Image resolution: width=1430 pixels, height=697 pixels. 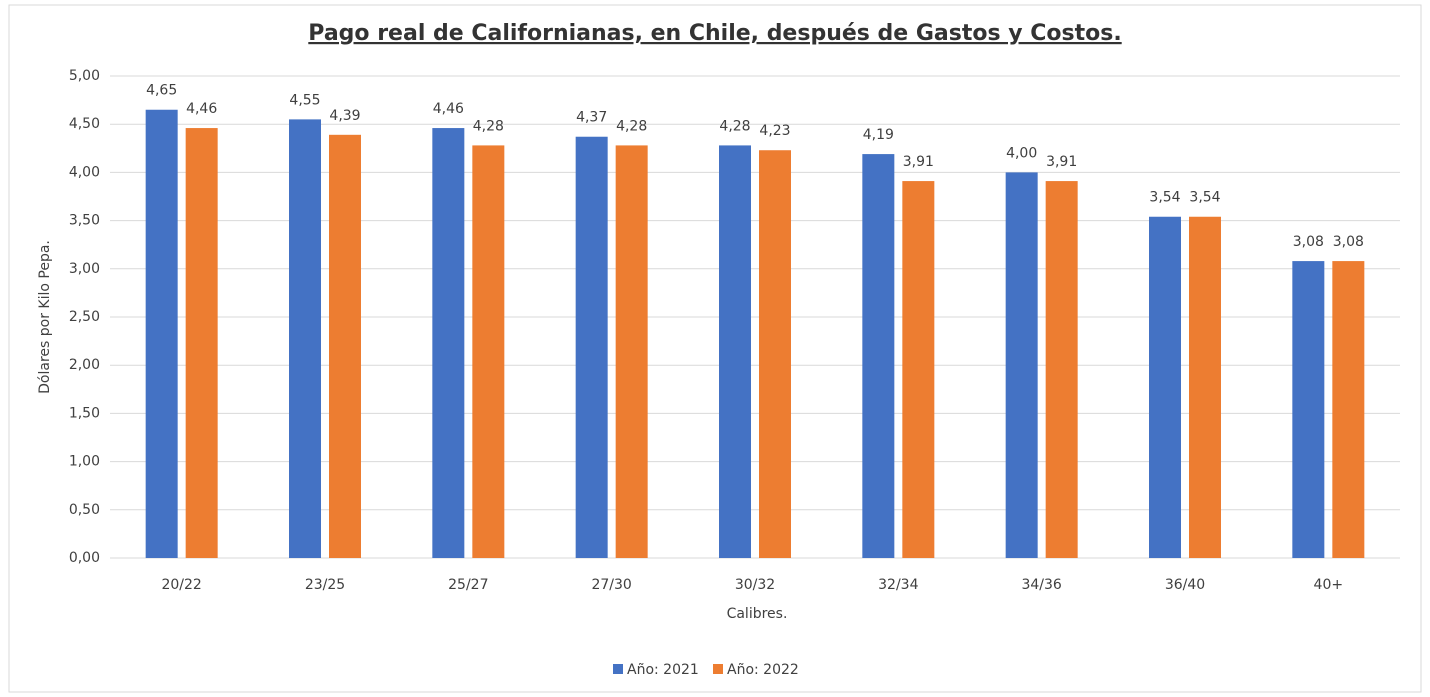 I want to click on value-label: 4,37, so click(x=591, y=118).